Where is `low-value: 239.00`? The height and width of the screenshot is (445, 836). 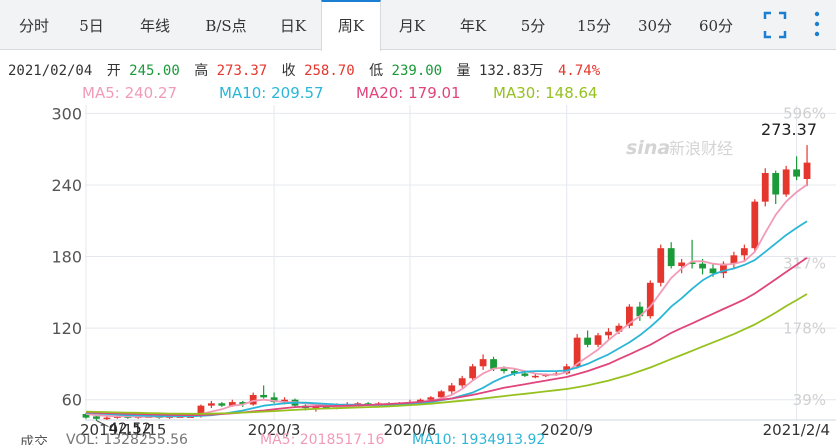 low-value: 239.00 is located at coordinates (417, 71).